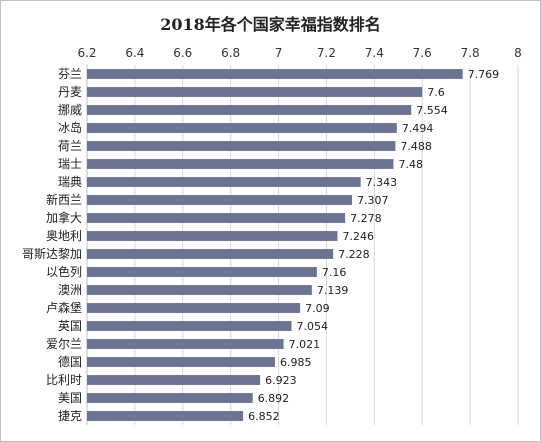 Image resolution: width=541 pixels, height=442 pixels. I want to click on data-label: 6.892, so click(274, 398).